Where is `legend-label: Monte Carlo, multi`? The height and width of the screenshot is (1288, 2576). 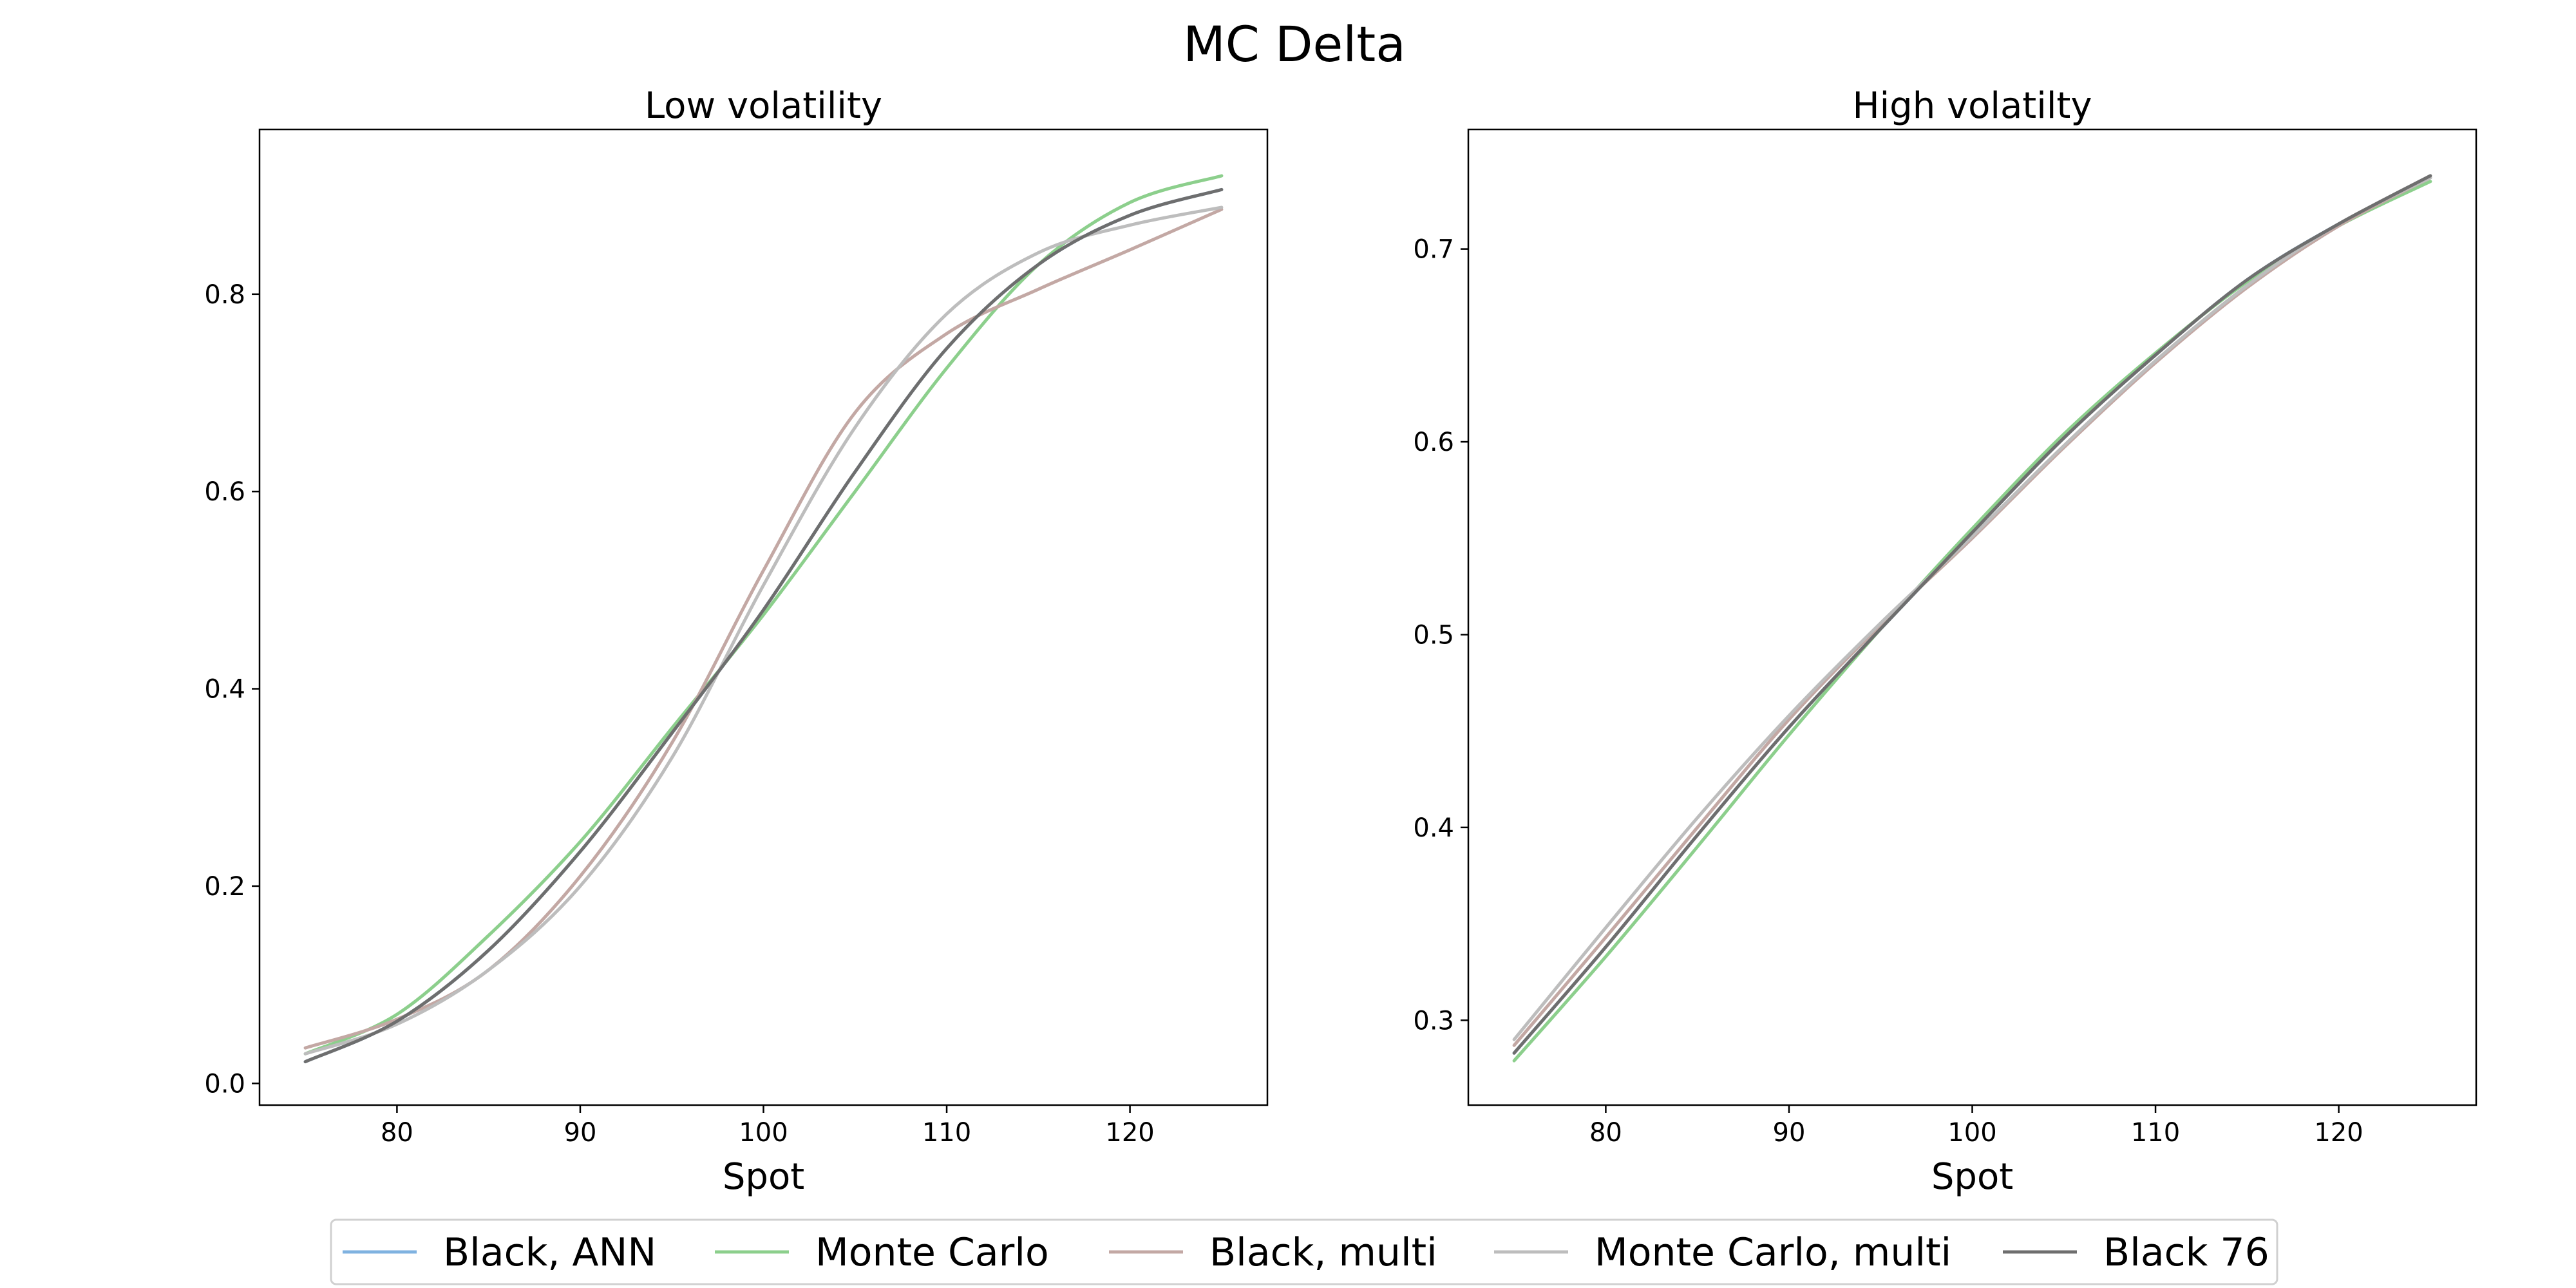 legend-label: Monte Carlo, multi is located at coordinates (1773, 1253).